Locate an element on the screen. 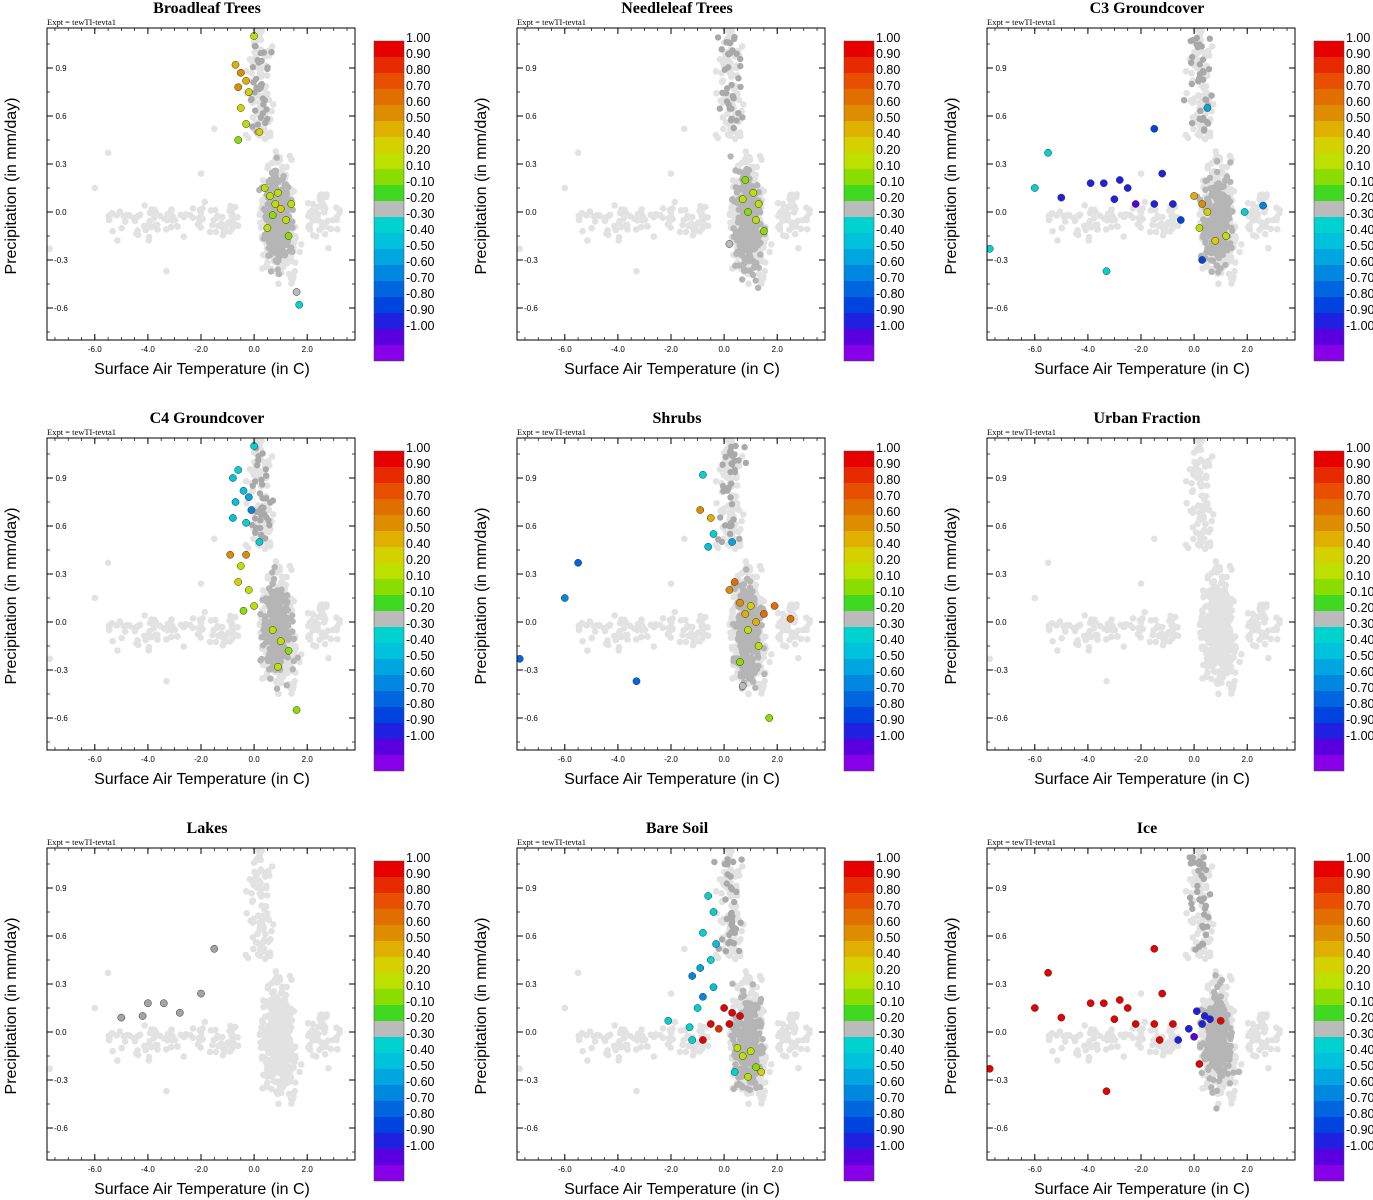 The width and height of the screenshot is (1373, 1200). colorbar-label: 0.50 is located at coordinates (418, 118).